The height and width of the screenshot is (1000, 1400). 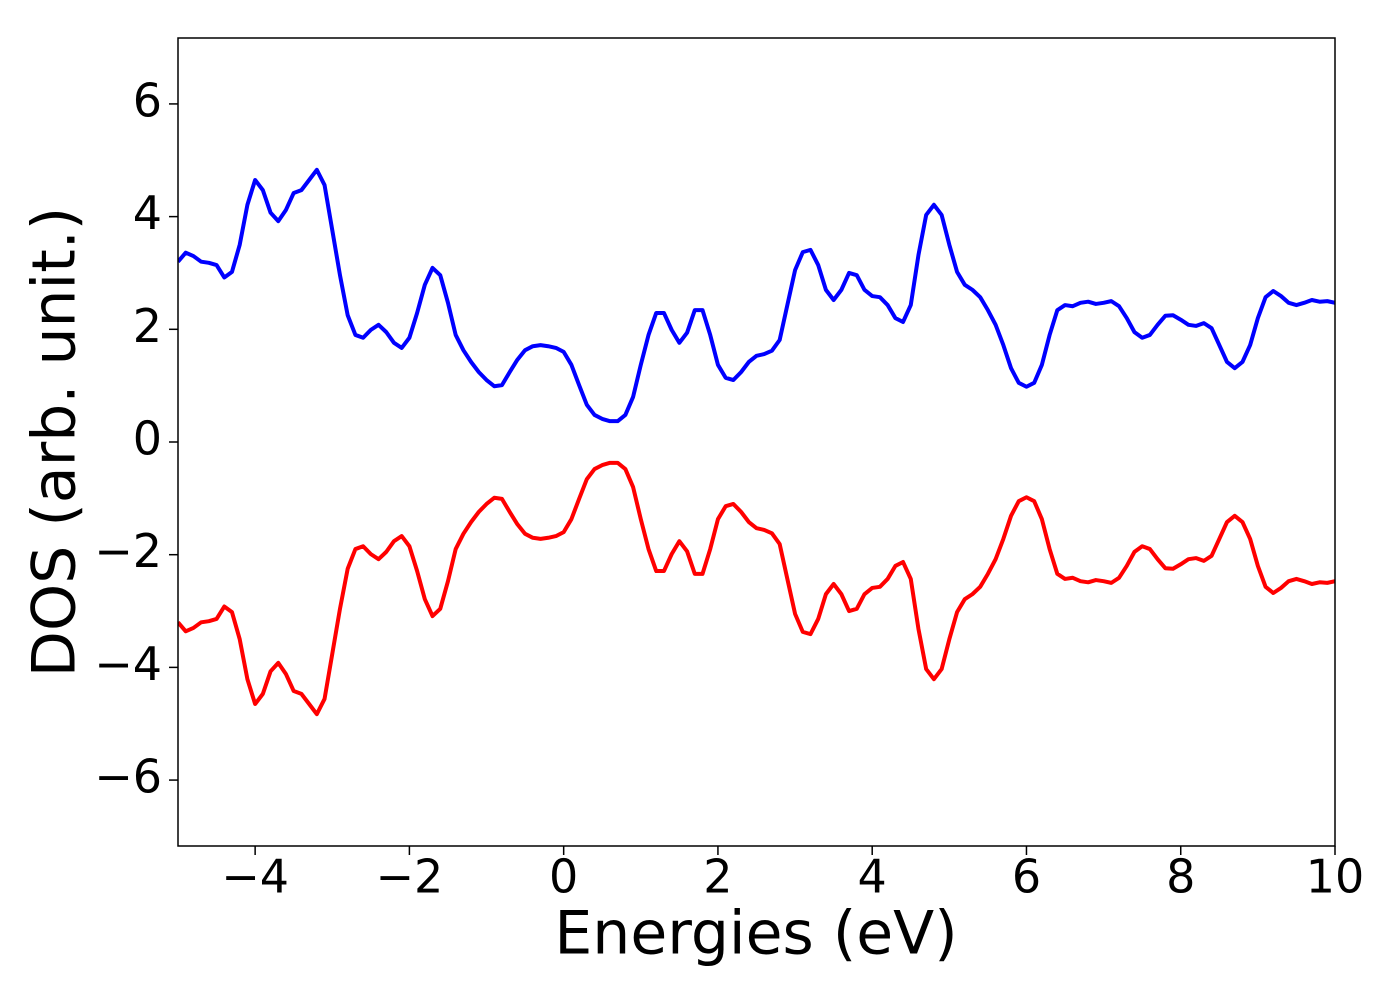 What do you see at coordinates (755, 934) in the screenshot?
I see `x-axis-label: Energies (eV)` at bounding box center [755, 934].